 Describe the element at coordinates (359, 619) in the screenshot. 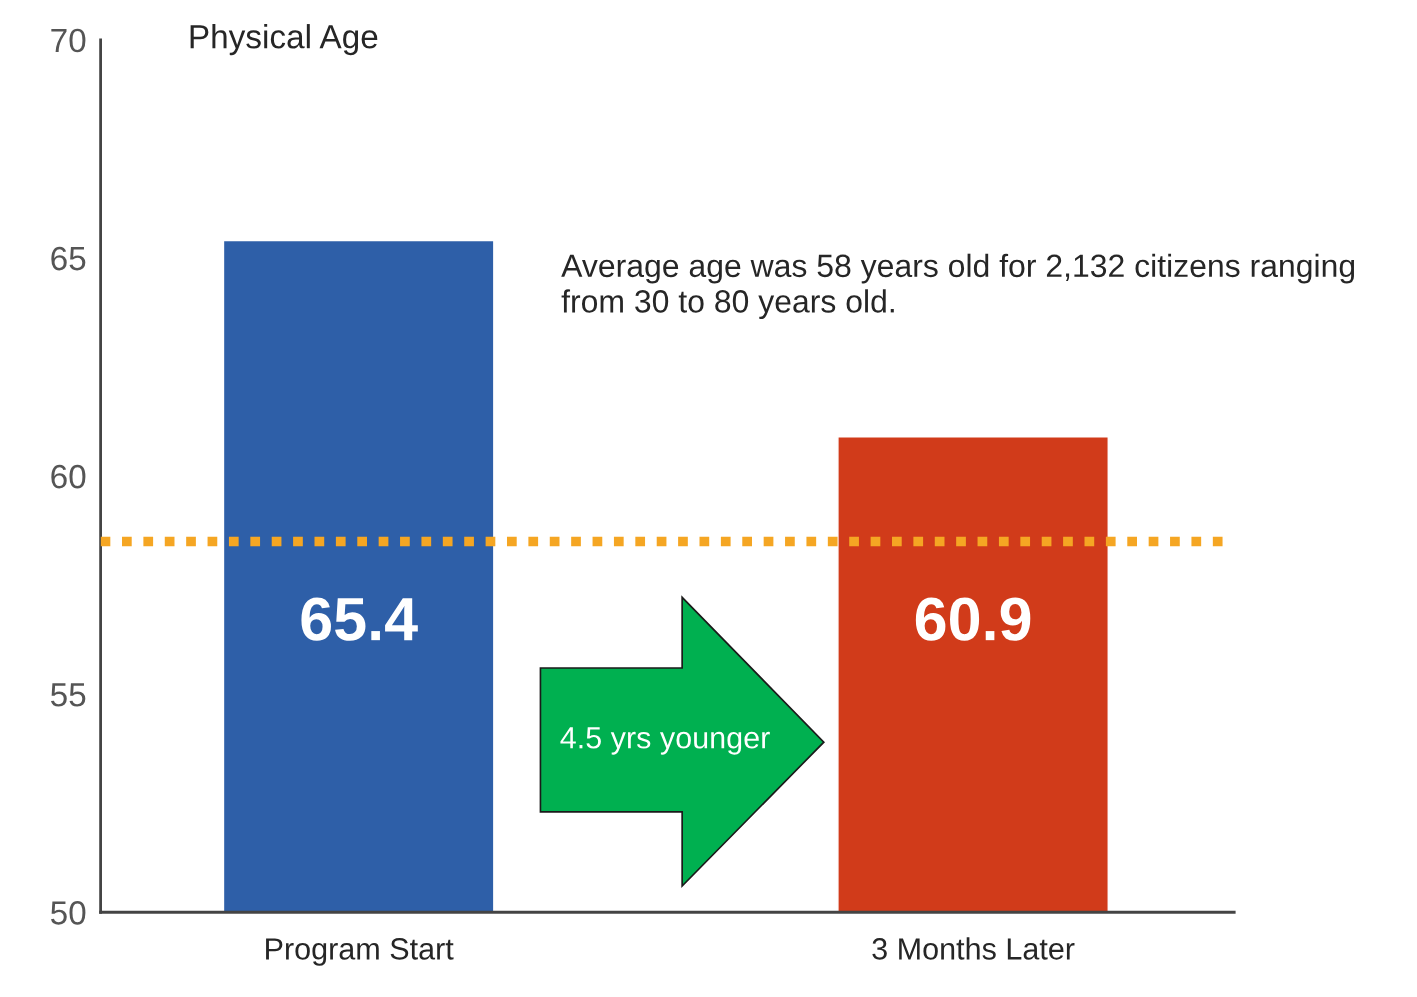

I see `data-label: 65.4` at that location.